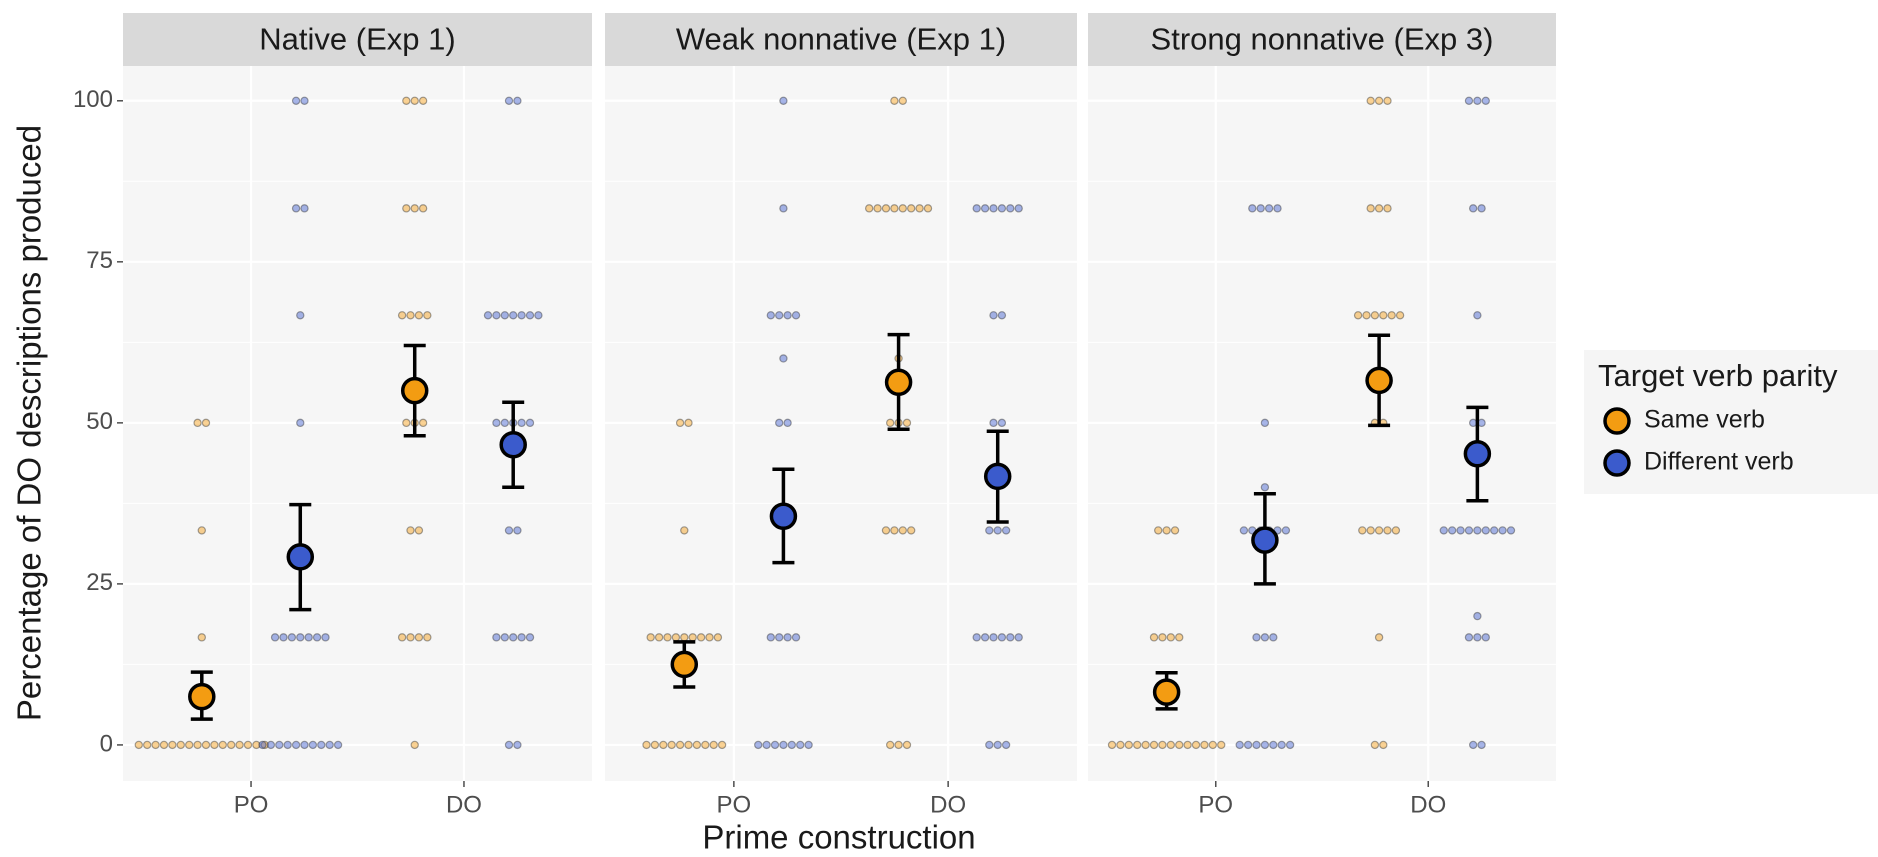 The width and height of the screenshot is (1878, 857). I want to click on y-axis-title: Percentage of DO descriptions produced, so click(29, 423).